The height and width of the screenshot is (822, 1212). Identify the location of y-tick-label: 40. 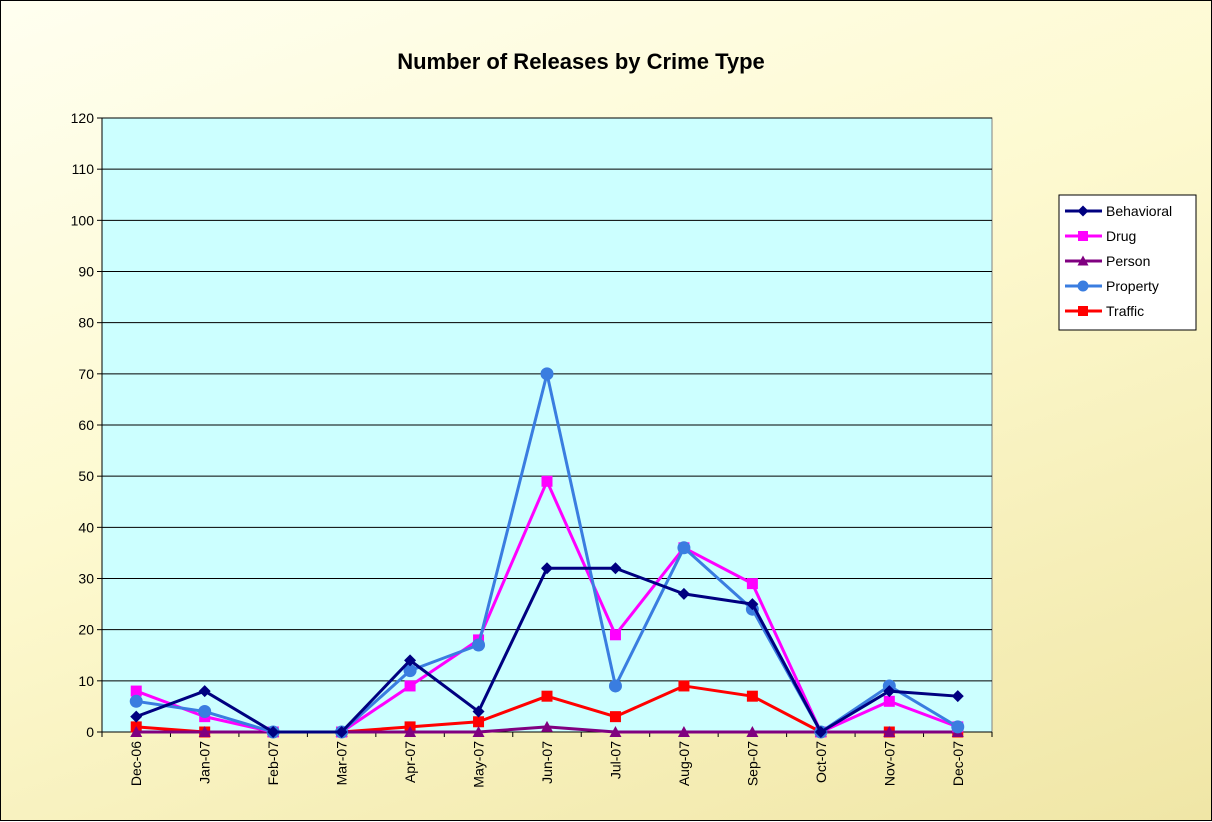
(86, 527).